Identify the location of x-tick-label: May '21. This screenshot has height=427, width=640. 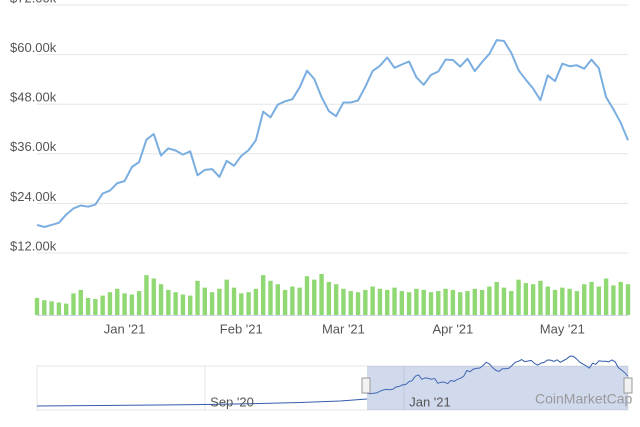
(562, 328).